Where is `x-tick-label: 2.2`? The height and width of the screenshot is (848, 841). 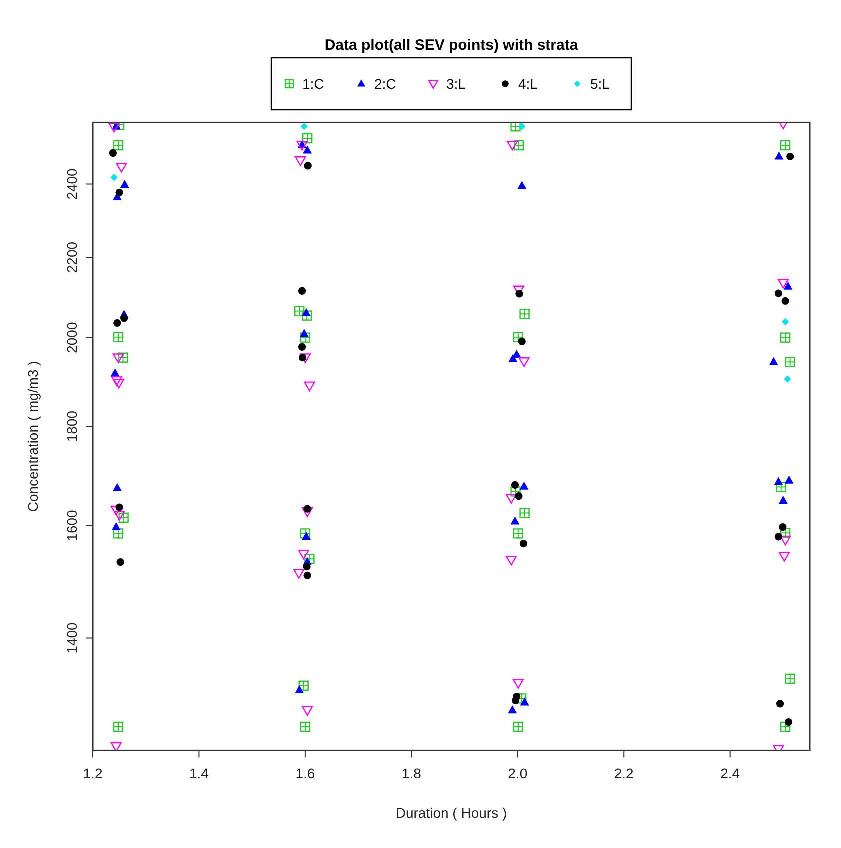
x-tick-label: 2.2 is located at coordinates (624, 774).